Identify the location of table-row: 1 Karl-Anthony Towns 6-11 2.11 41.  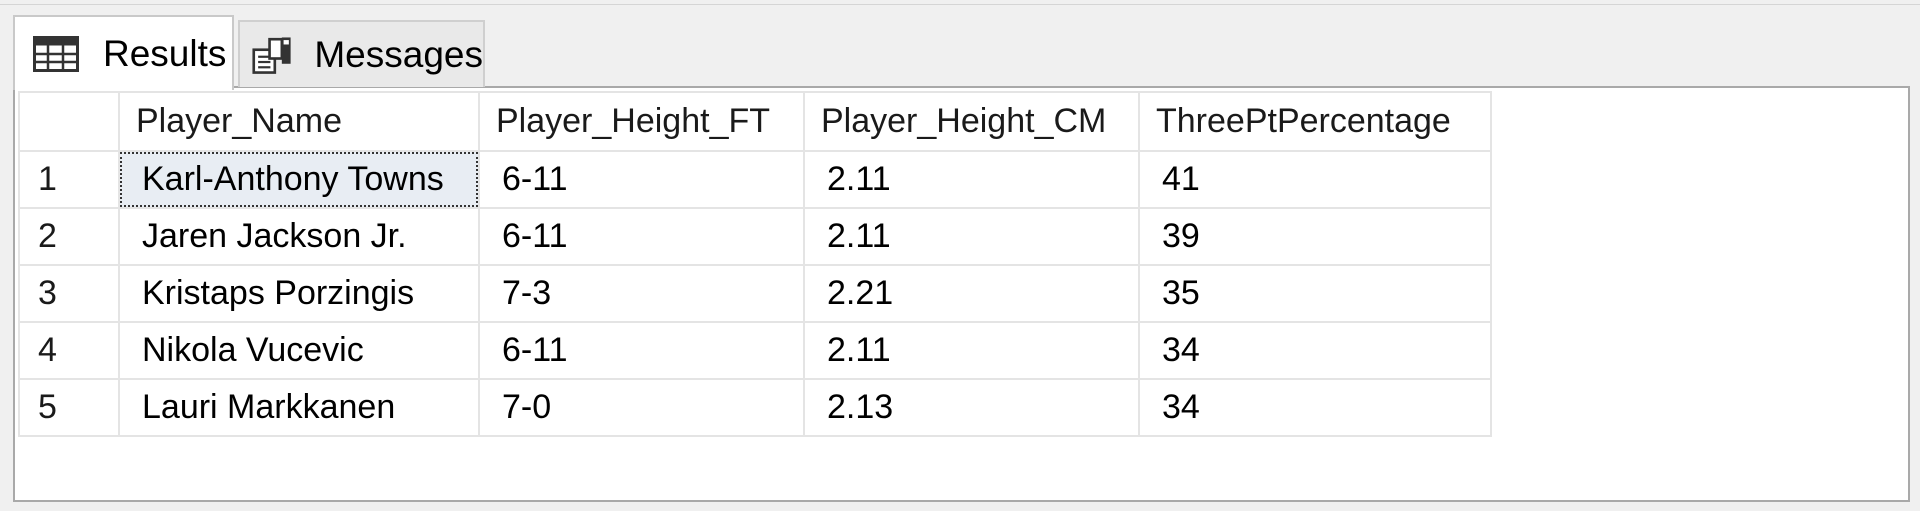
(755, 179).